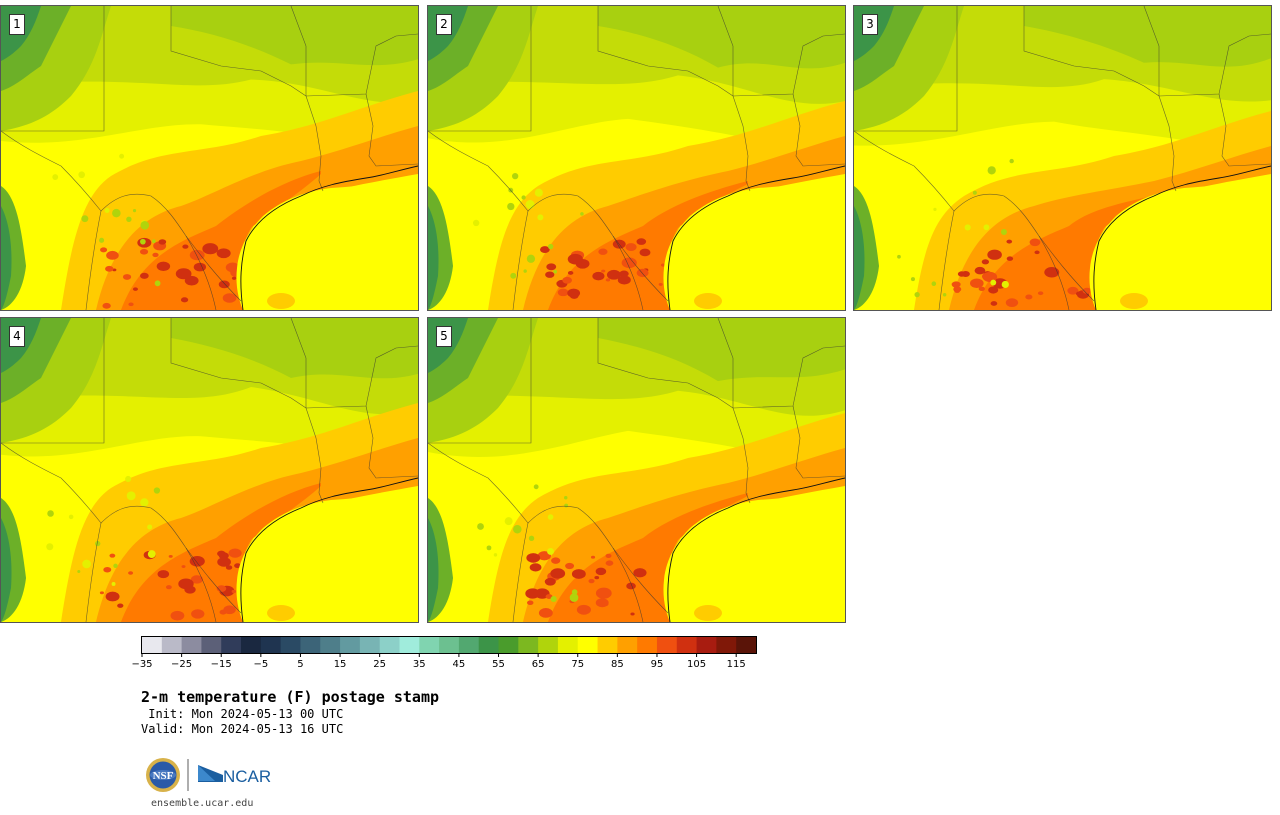 The height and width of the screenshot is (815, 1280). What do you see at coordinates (300, 664) in the screenshot?
I see `colorbar-tick-label: 5` at bounding box center [300, 664].